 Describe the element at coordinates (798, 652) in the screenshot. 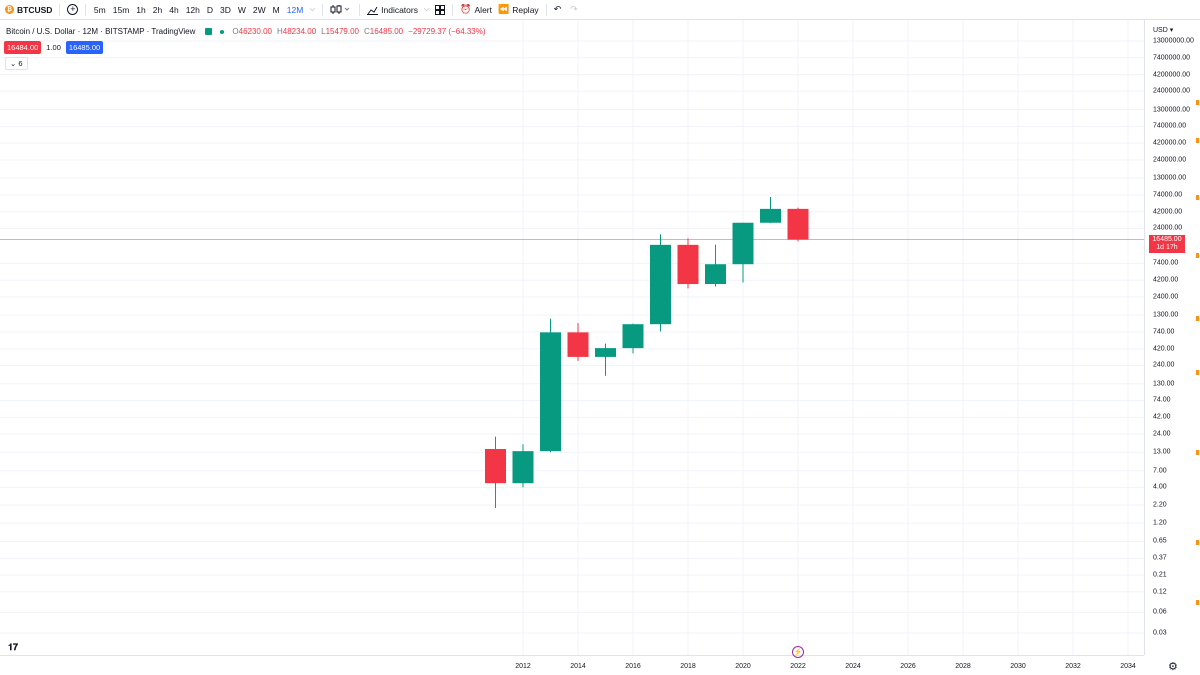

I see `lightning-event-icon: ⚡` at that location.